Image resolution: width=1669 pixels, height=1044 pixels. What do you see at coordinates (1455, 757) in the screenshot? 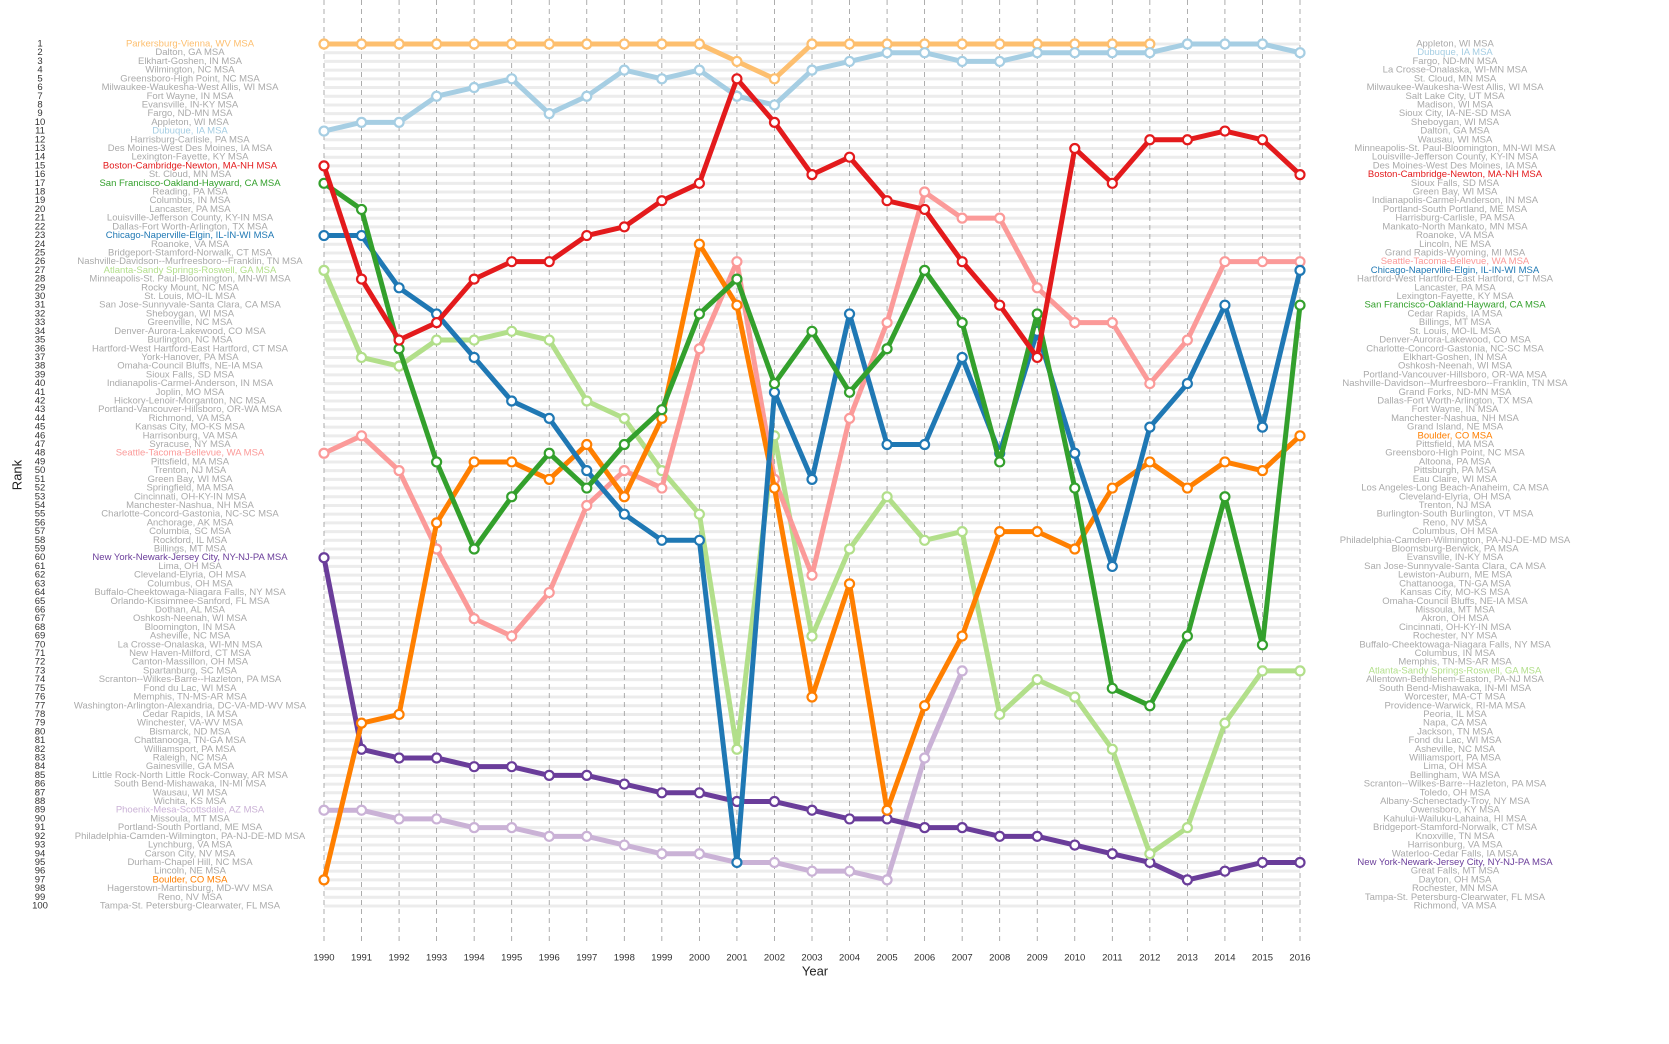
I see `right-label: Williamsport, PA MSA` at bounding box center [1455, 757].